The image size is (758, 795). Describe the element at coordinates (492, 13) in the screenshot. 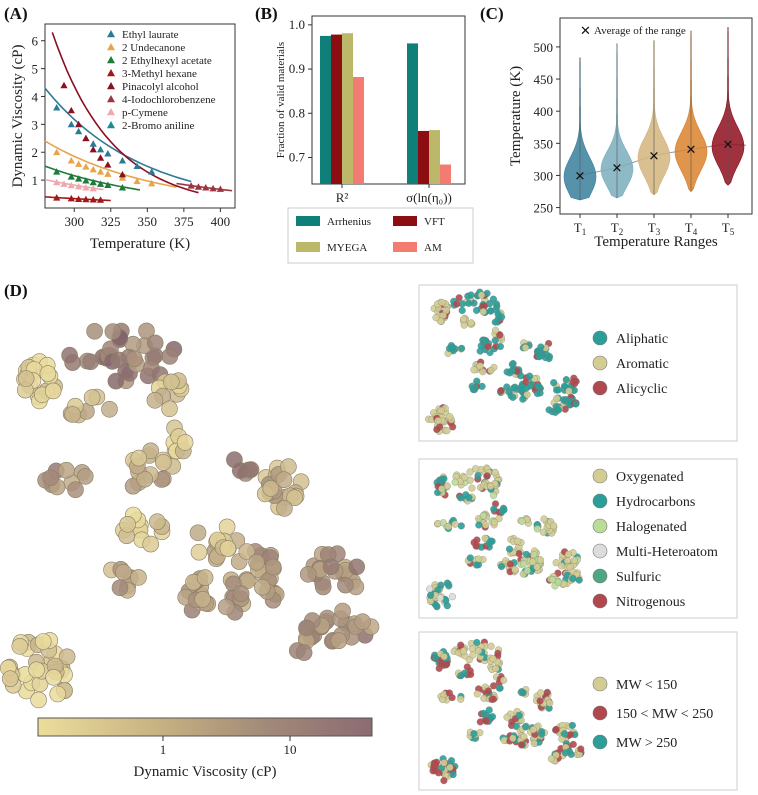

I see `panel-label-c: (C)` at that location.